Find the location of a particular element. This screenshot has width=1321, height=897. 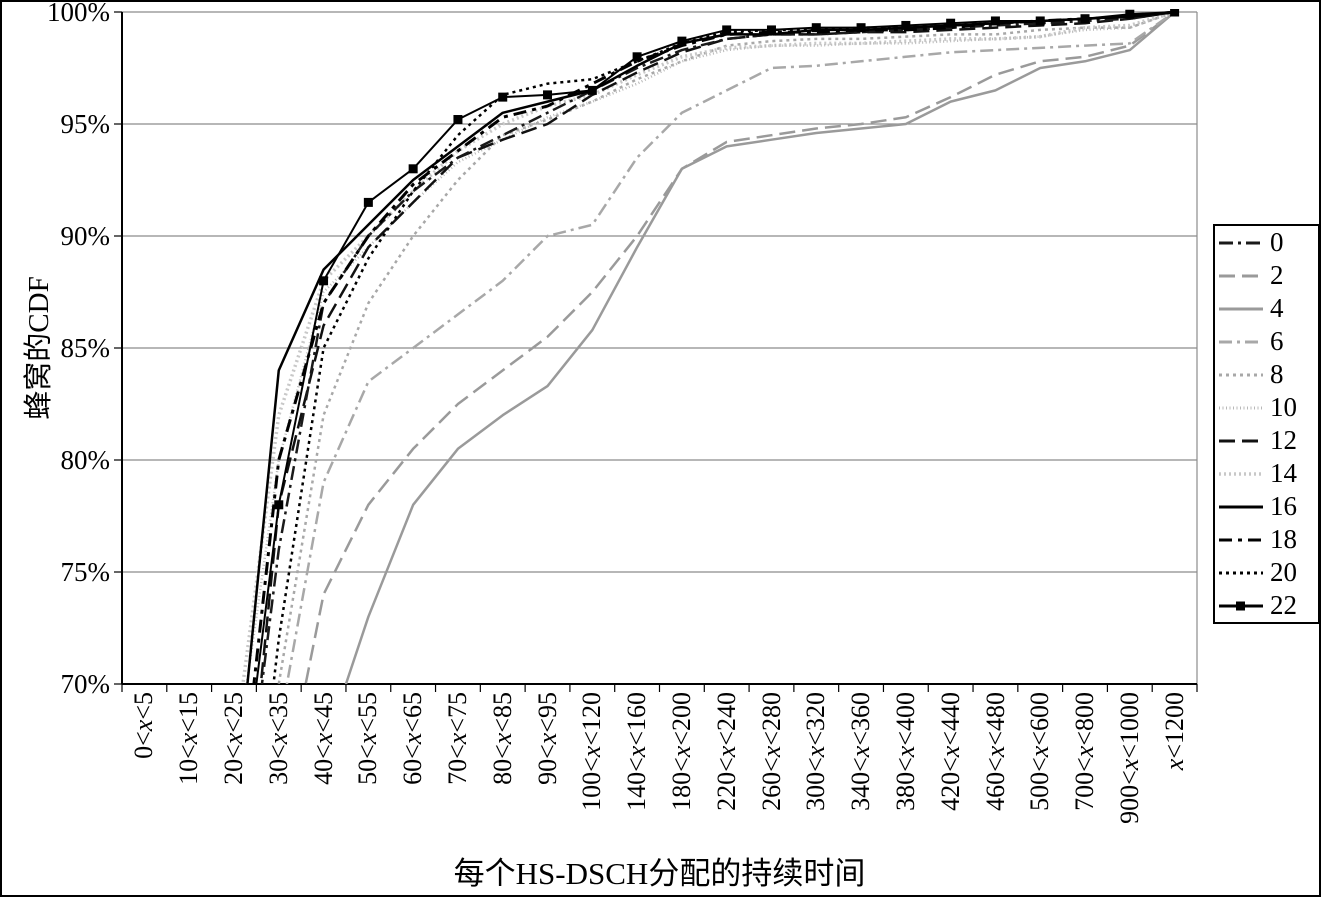

legend-label: 8 is located at coordinates (1277, 374).